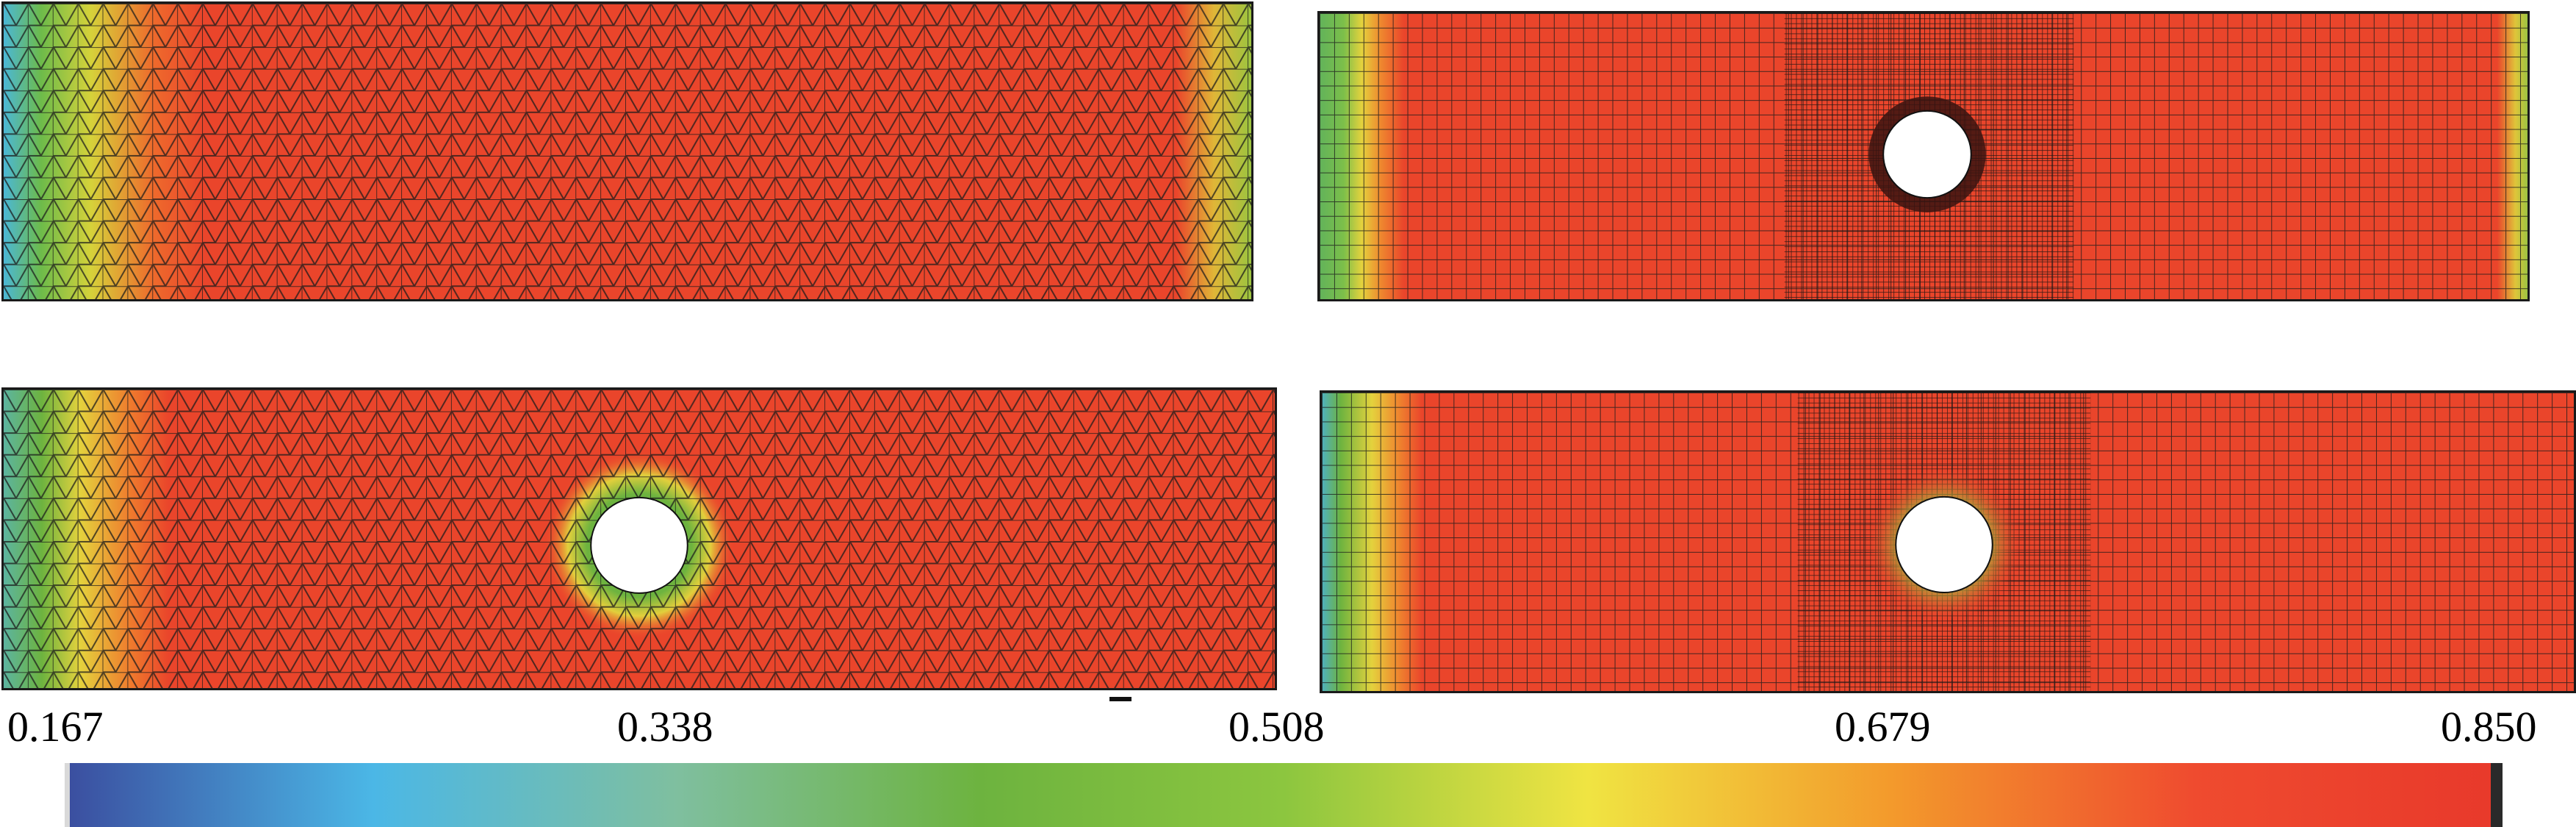  I want to click on colorbar-tick-label: 0.508, so click(1276, 727).